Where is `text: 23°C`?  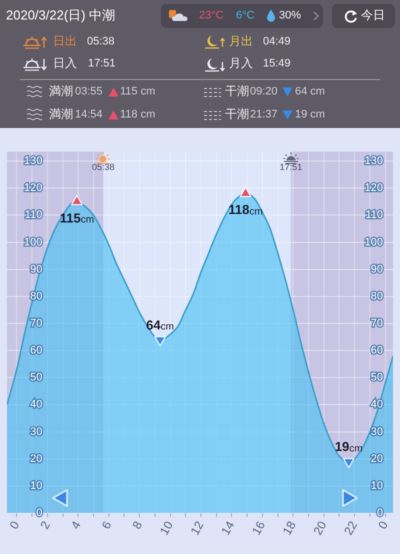
text: 23°C is located at coordinates (211, 16).